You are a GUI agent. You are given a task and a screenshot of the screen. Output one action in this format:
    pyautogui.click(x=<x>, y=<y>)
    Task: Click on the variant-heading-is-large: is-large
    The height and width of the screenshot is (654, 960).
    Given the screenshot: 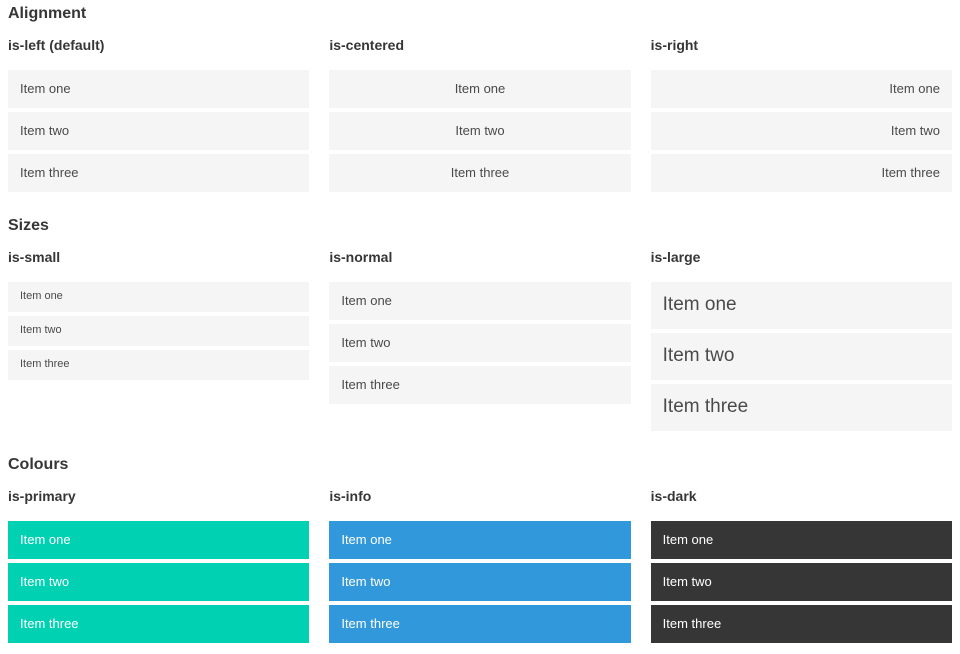 What is the action you would take?
    pyautogui.click(x=675, y=257)
    